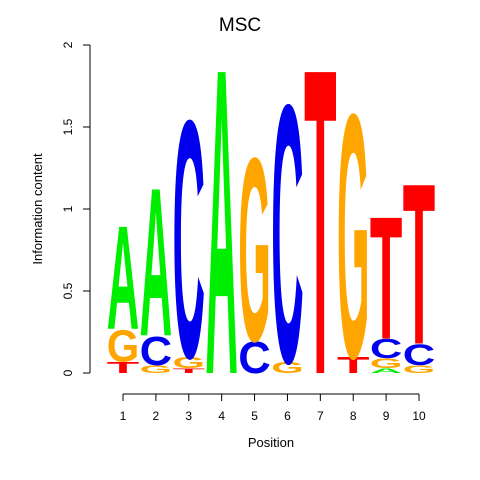 The image size is (480, 480). Describe the element at coordinates (188, 416) in the screenshot. I see `x-tick-label: 3` at that location.